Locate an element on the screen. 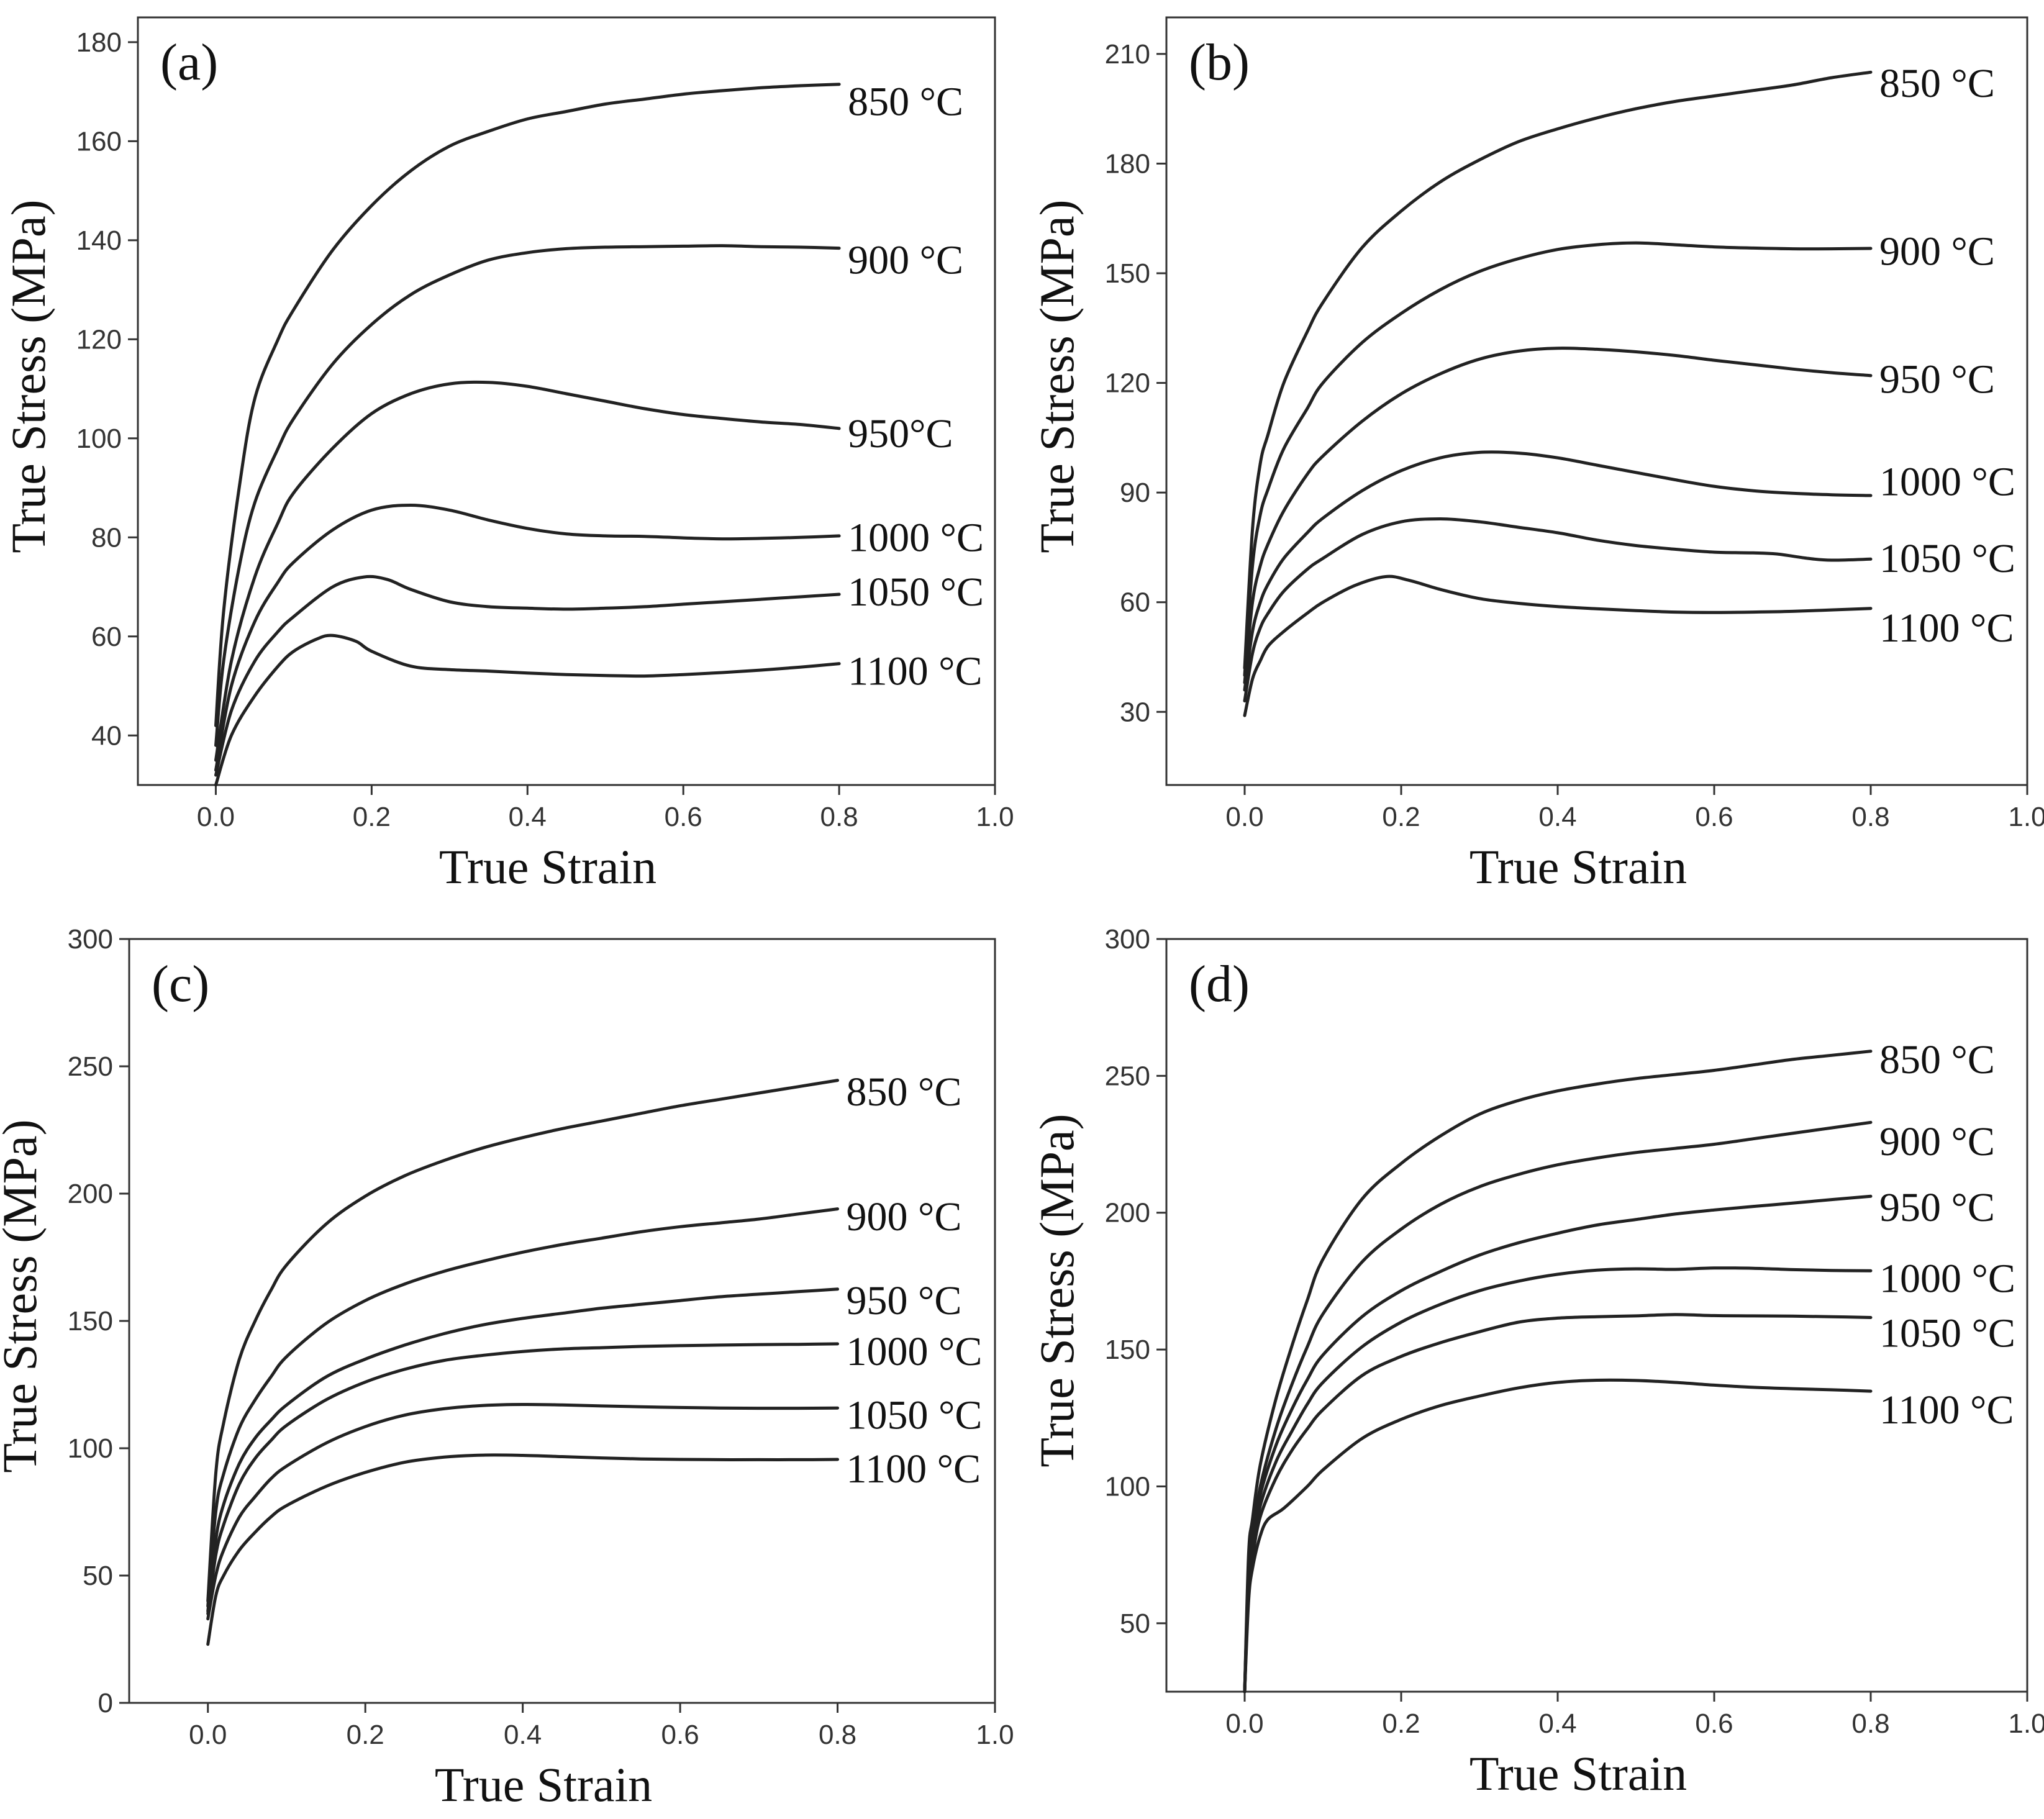 This screenshot has height=1819, width=2044. y-tick-label: 30 is located at coordinates (1135, 712).